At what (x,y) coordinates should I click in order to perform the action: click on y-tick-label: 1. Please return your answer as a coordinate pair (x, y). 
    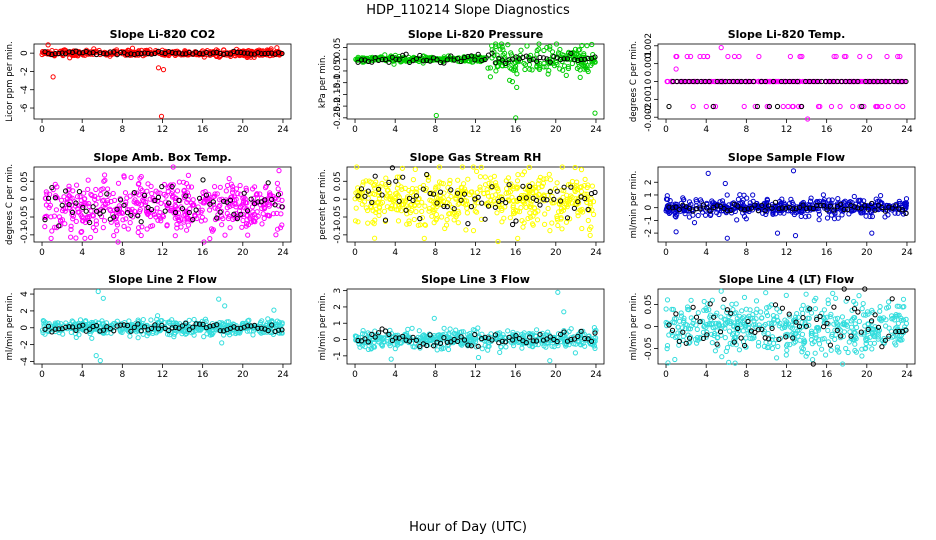
    Looking at the image, I should click on (338, 323).